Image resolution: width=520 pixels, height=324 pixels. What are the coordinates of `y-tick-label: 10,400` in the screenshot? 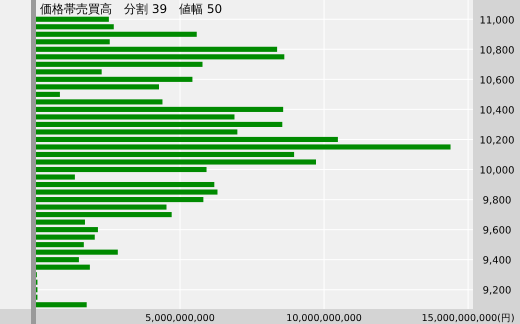 It's located at (497, 110).